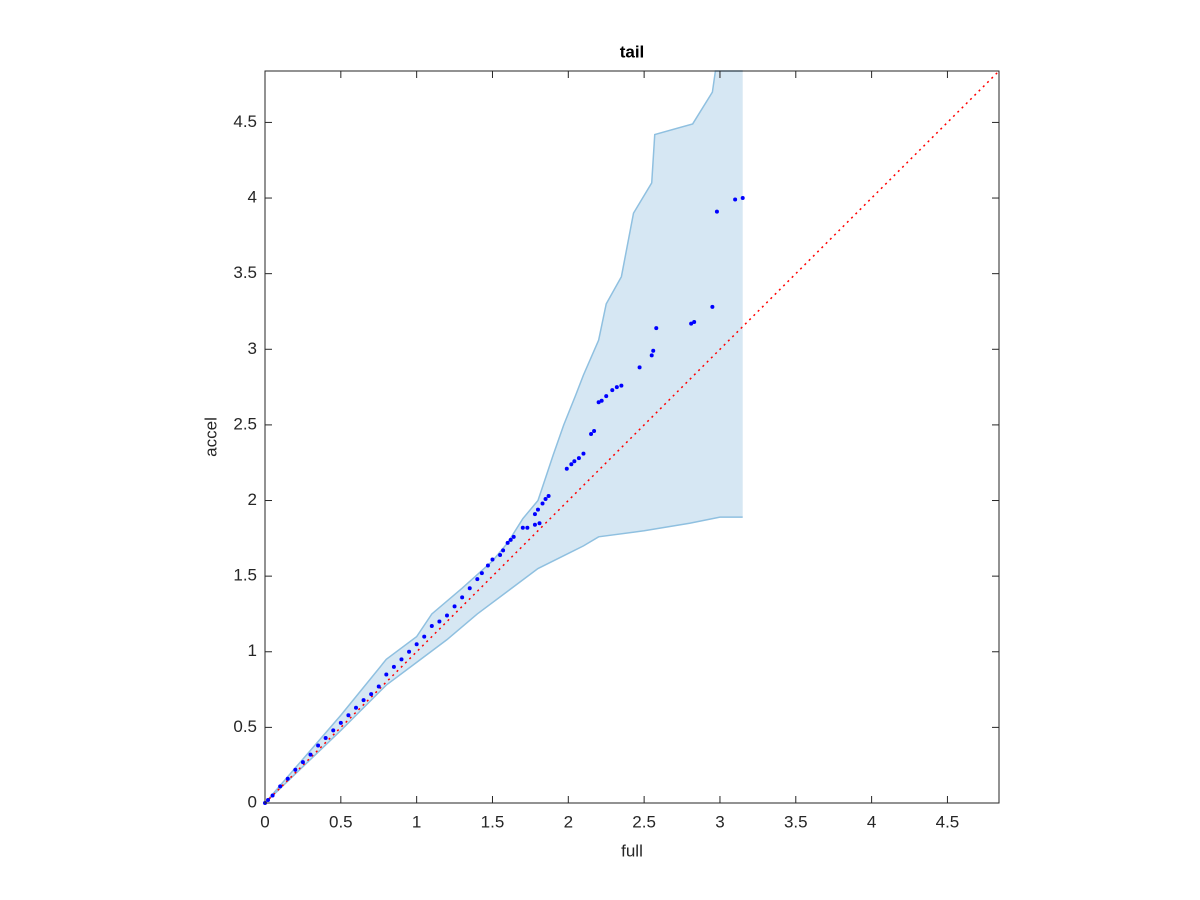 The image size is (1200, 900). What do you see at coordinates (210, 437) in the screenshot?
I see `y-axis-label: accel` at bounding box center [210, 437].